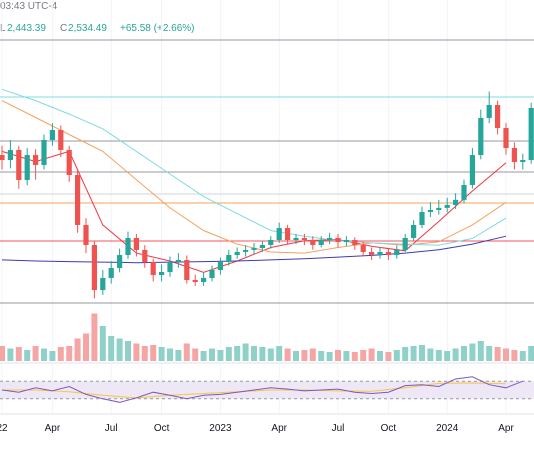 The image size is (534, 462). Describe the element at coordinates (254, 249) in the screenshot. I see `moving-average` at that location.